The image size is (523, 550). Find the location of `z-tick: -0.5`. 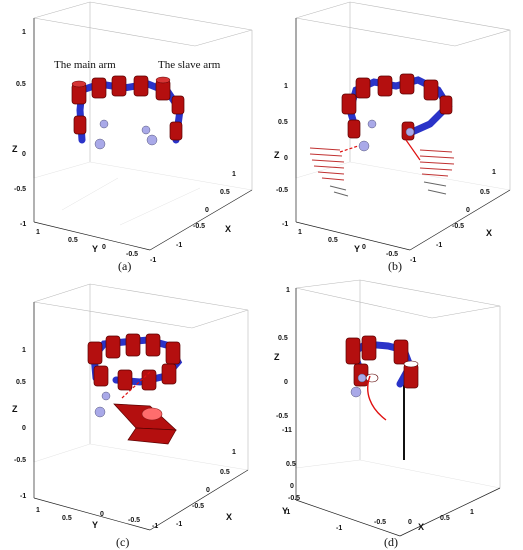

z-tick: -0.5 is located at coordinates (282, 416).